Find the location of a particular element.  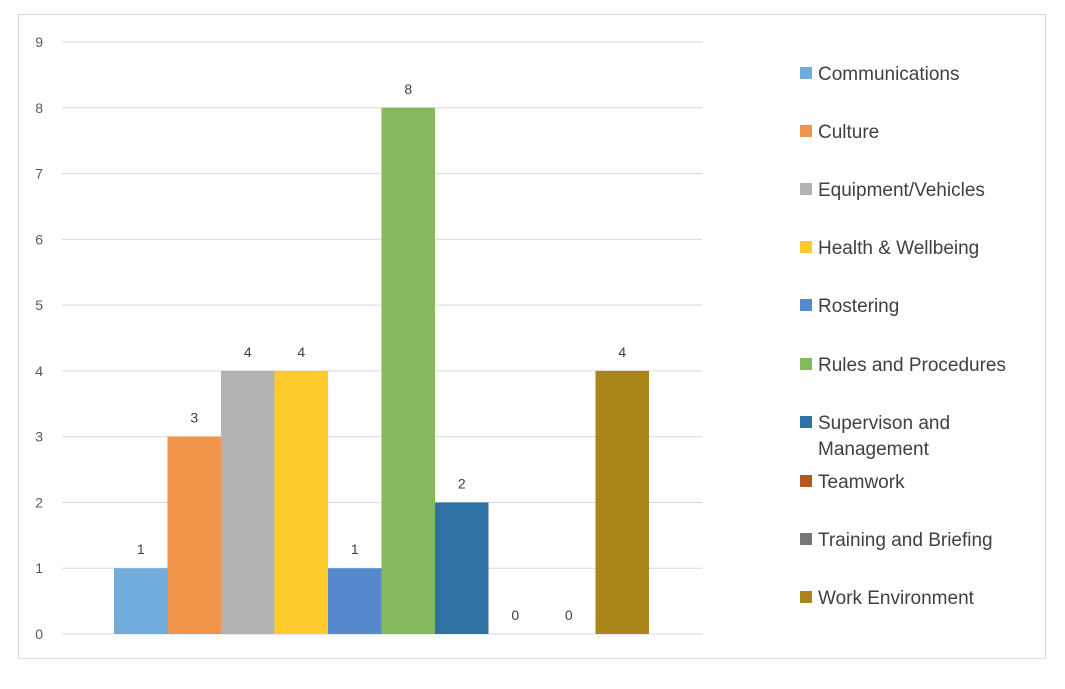

legend-label: Culture is located at coordinates (849, 132).